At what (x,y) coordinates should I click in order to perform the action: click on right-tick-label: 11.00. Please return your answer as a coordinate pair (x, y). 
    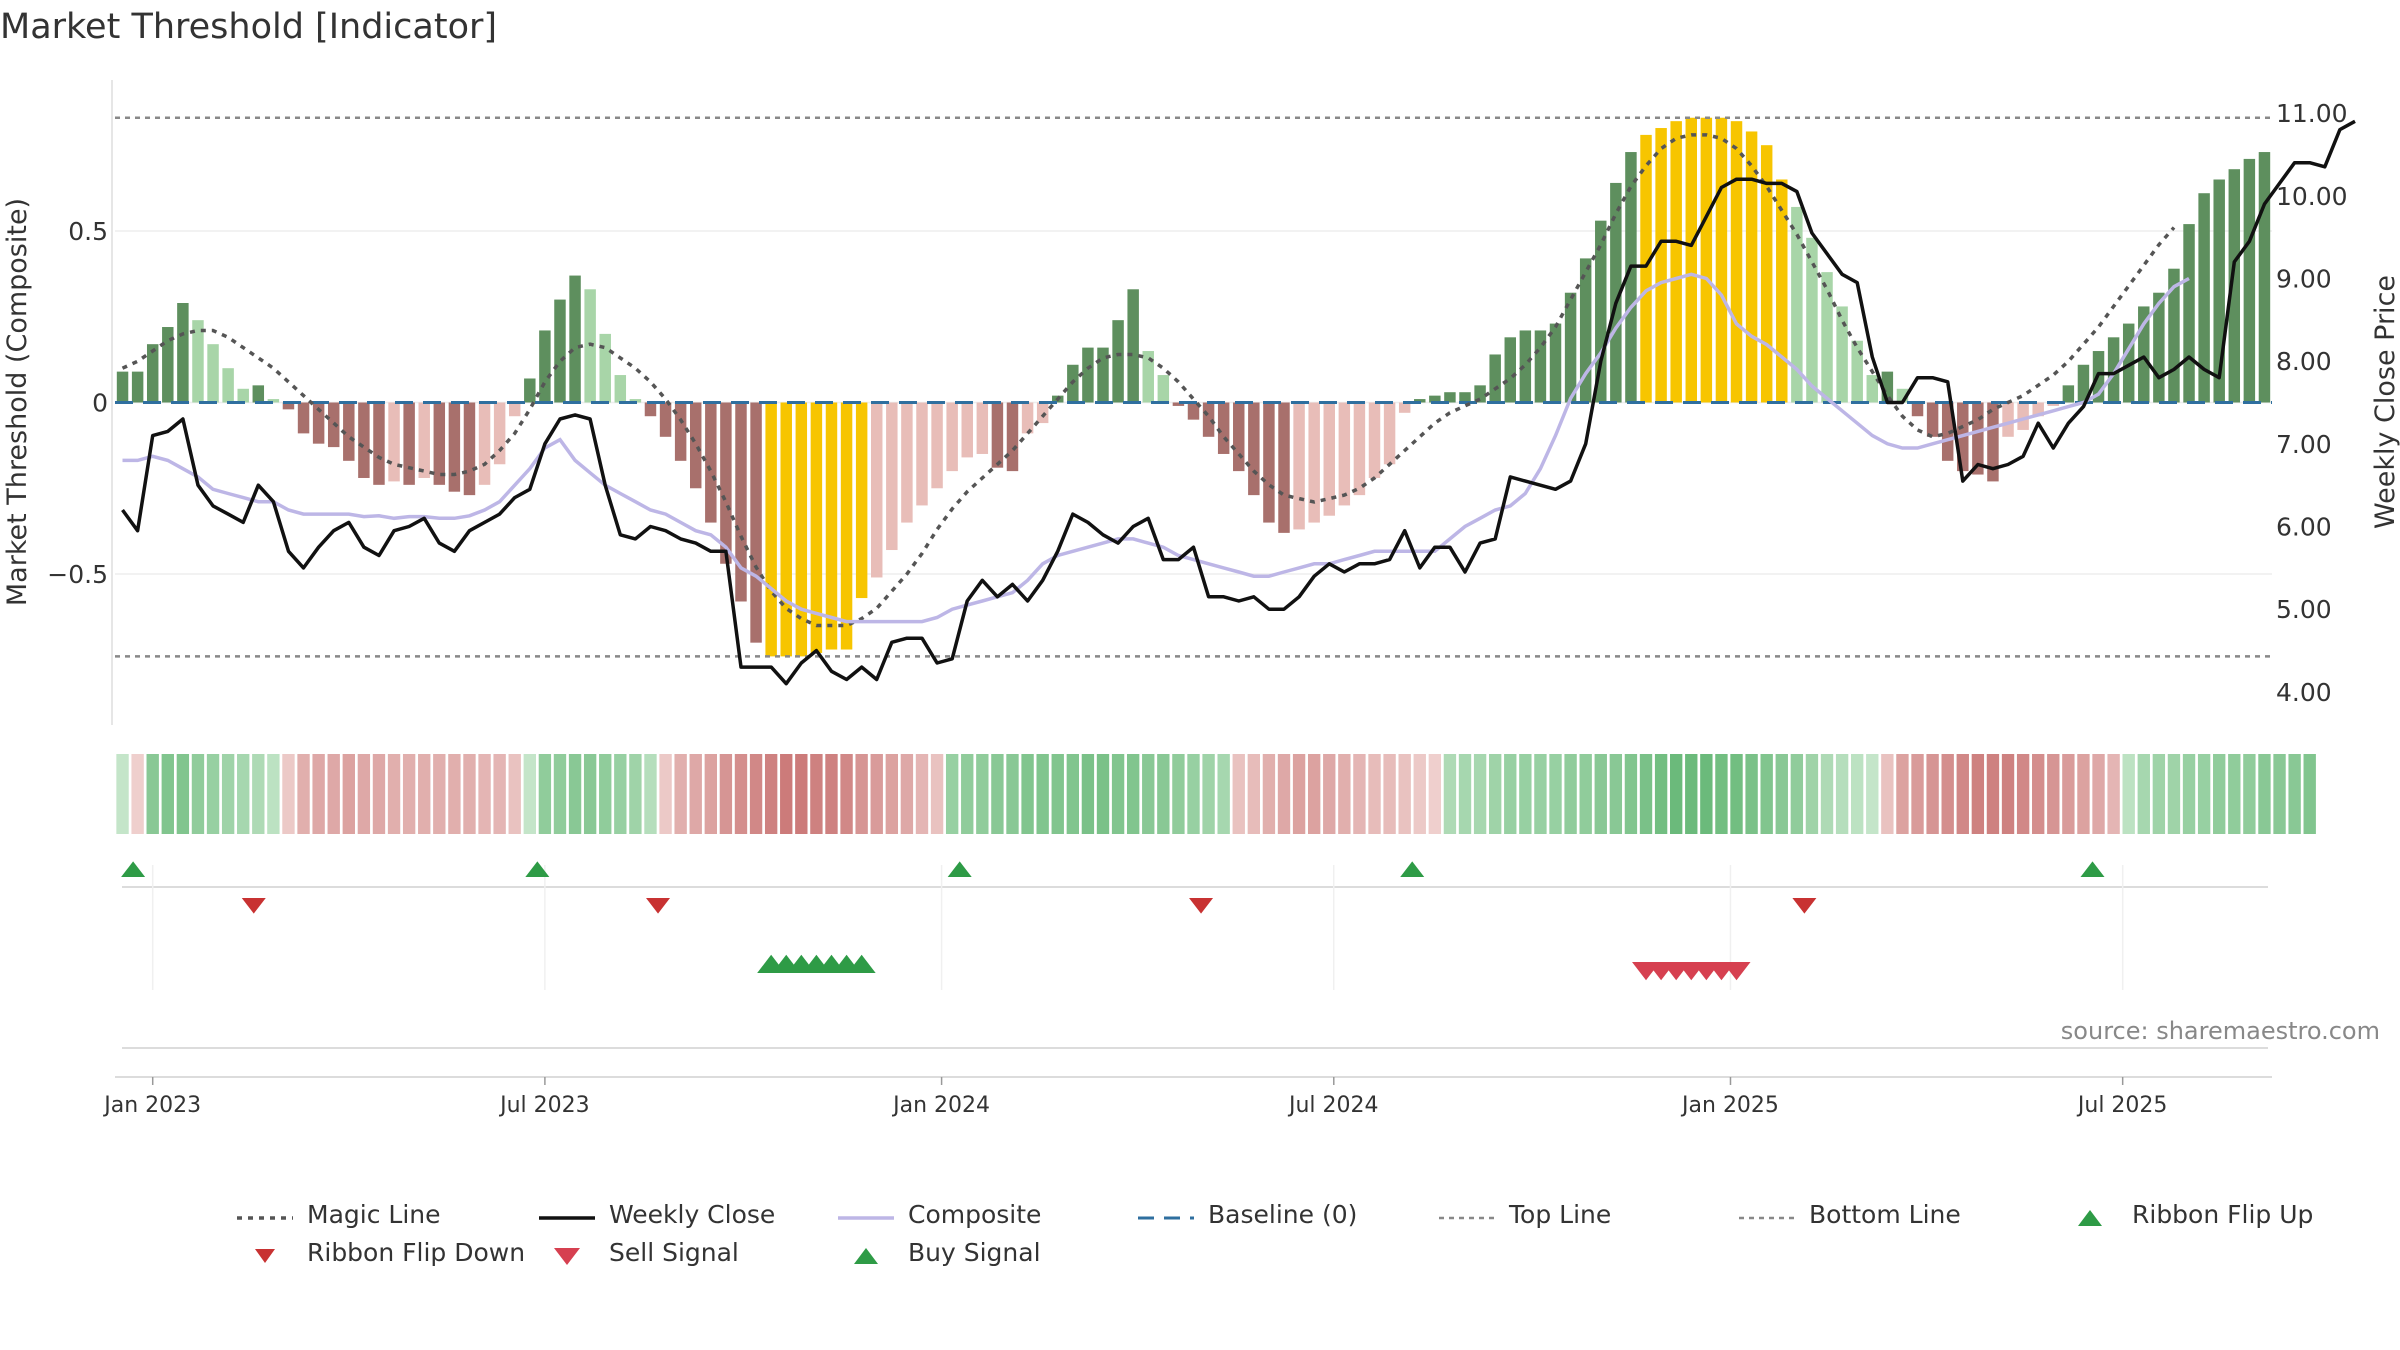
    Looking at the image, I should click on (2312, 113).